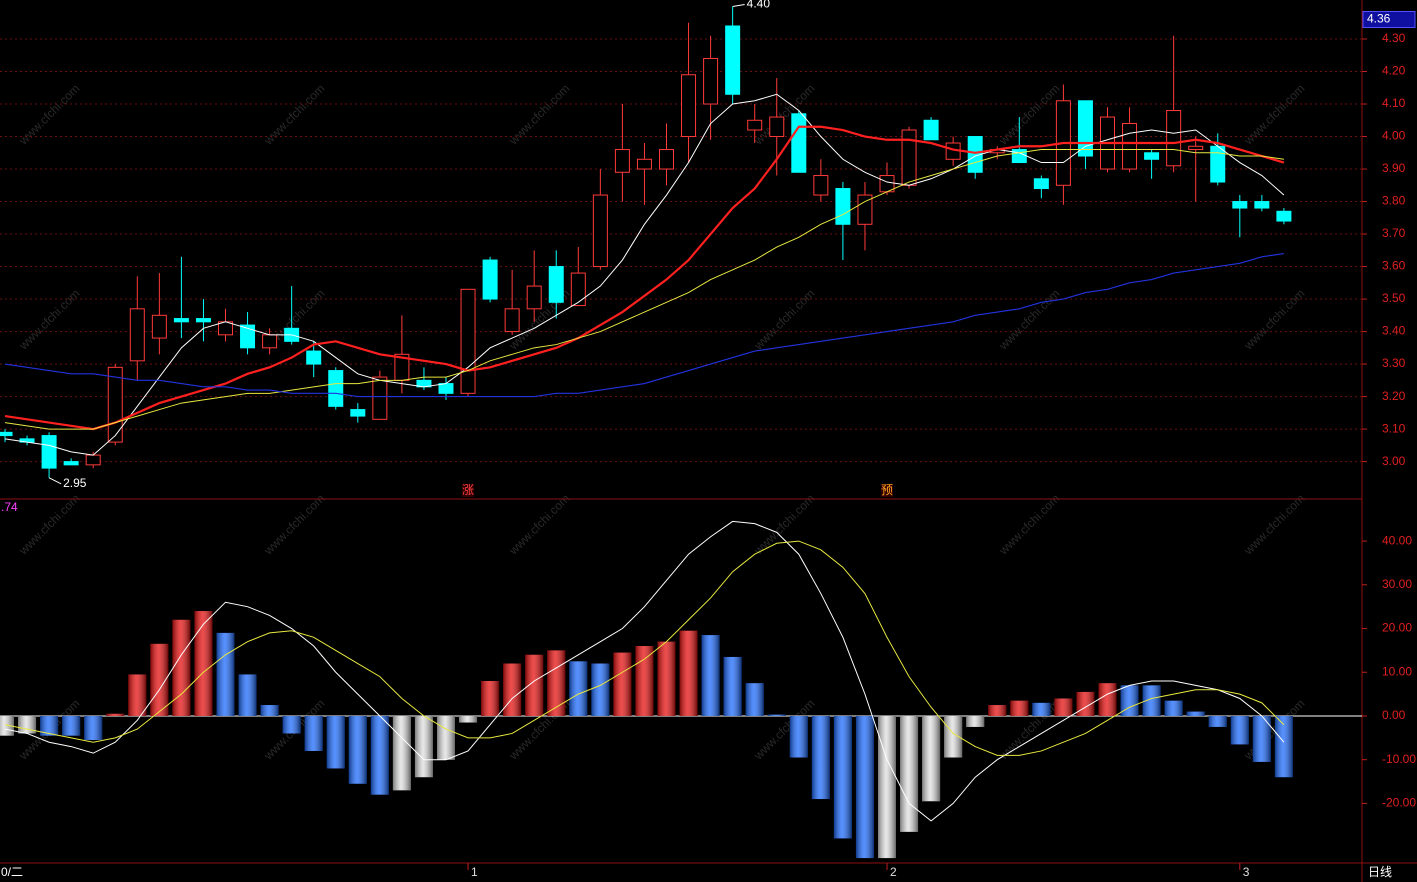 This screenshot has height=882, width=1417. Describe the element at coordinates (1394, 103) in the screenshot. I see `y-tick-label: 4.10` at that location.